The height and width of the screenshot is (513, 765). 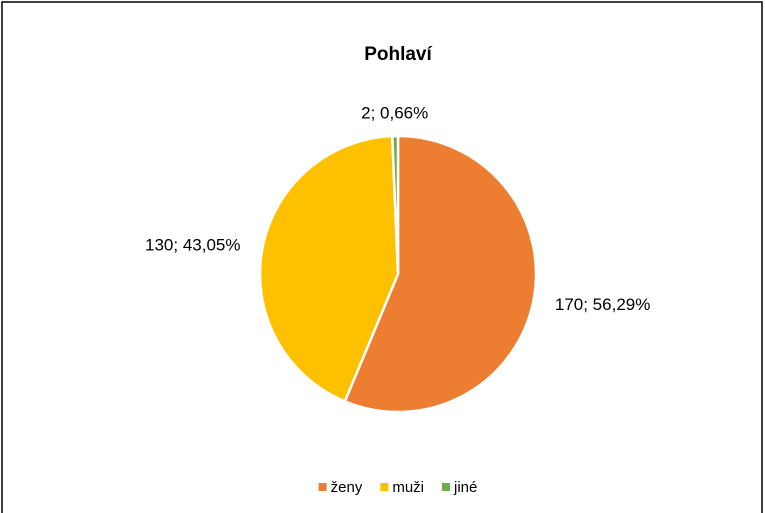 I want to click on data-label: 130; 43,05%, so click(x=192, y=244).